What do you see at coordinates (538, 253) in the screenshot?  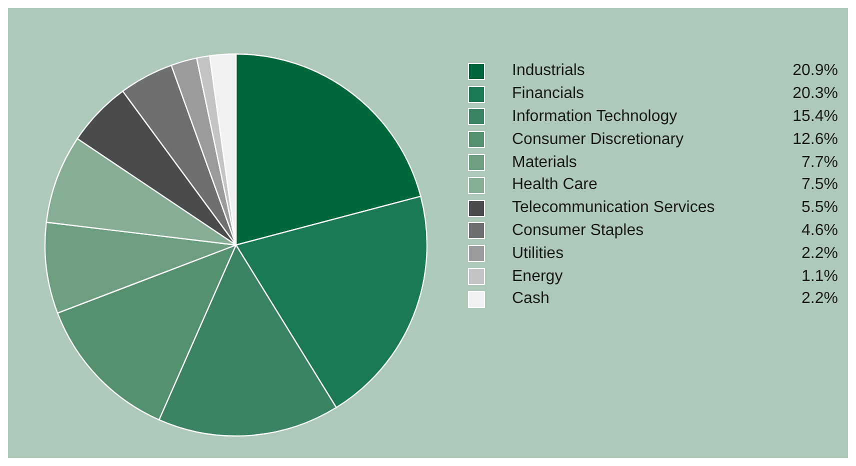 I see `legend-label: Utilities` at bounding box center [538, 253].